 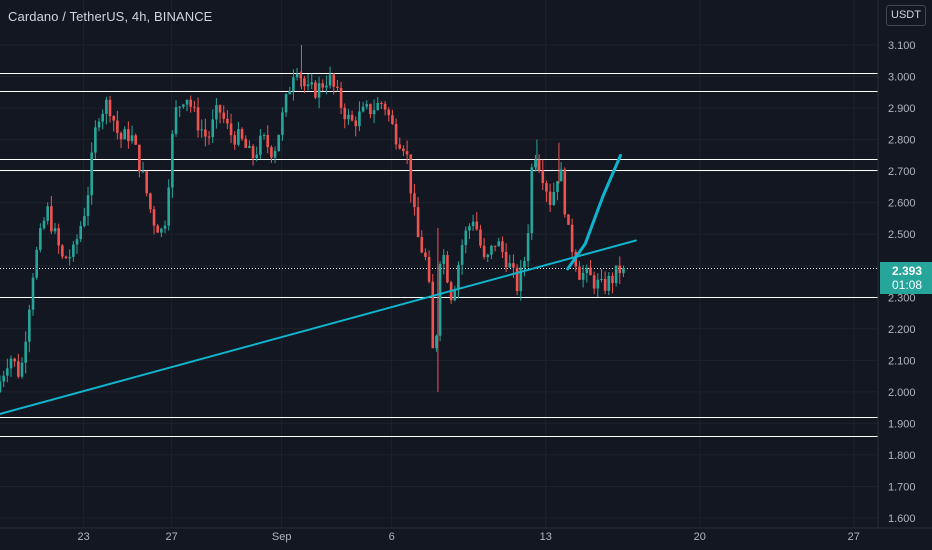 What do you see at coordinates (907, 271) in the screenshot?
I see `last-price-value: 2.393` at bounding box center [907, 271].